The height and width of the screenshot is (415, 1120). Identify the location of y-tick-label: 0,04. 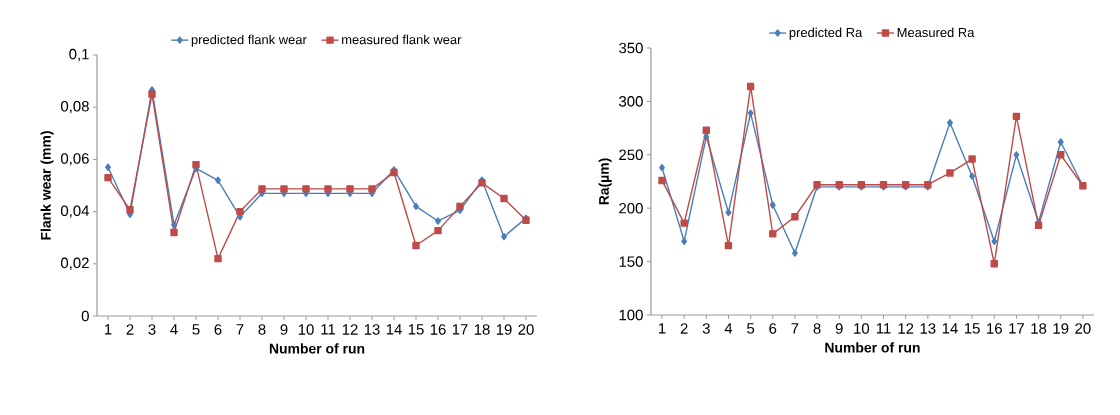
(75, 211).